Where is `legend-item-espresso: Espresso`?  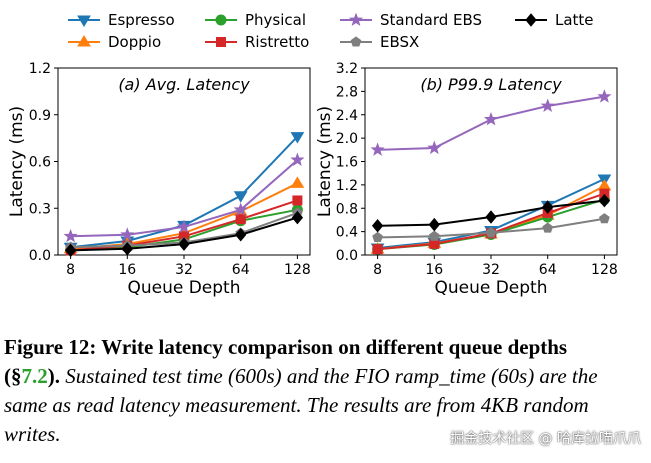
legend-item-espresso: Espresso is located at coordinates (121, 20).